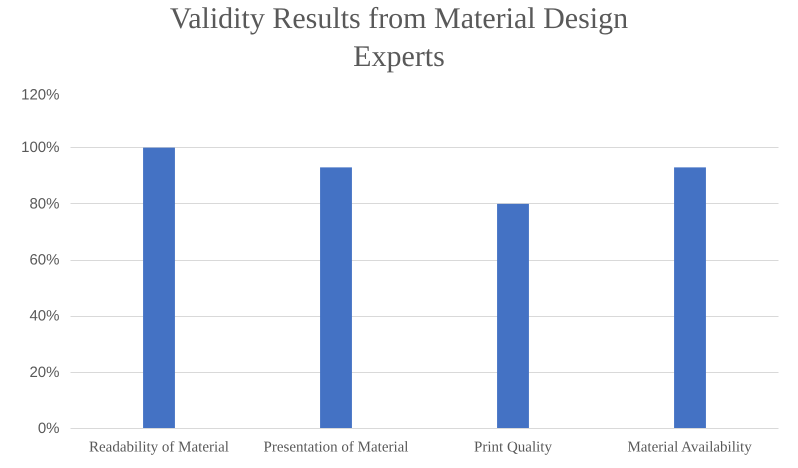 This screenshot has width=798, height=468. What do you see at coordinates (44, 372) in the screenshot?
I see `y-tick-label: 20%` at bounding box center [44, 372].